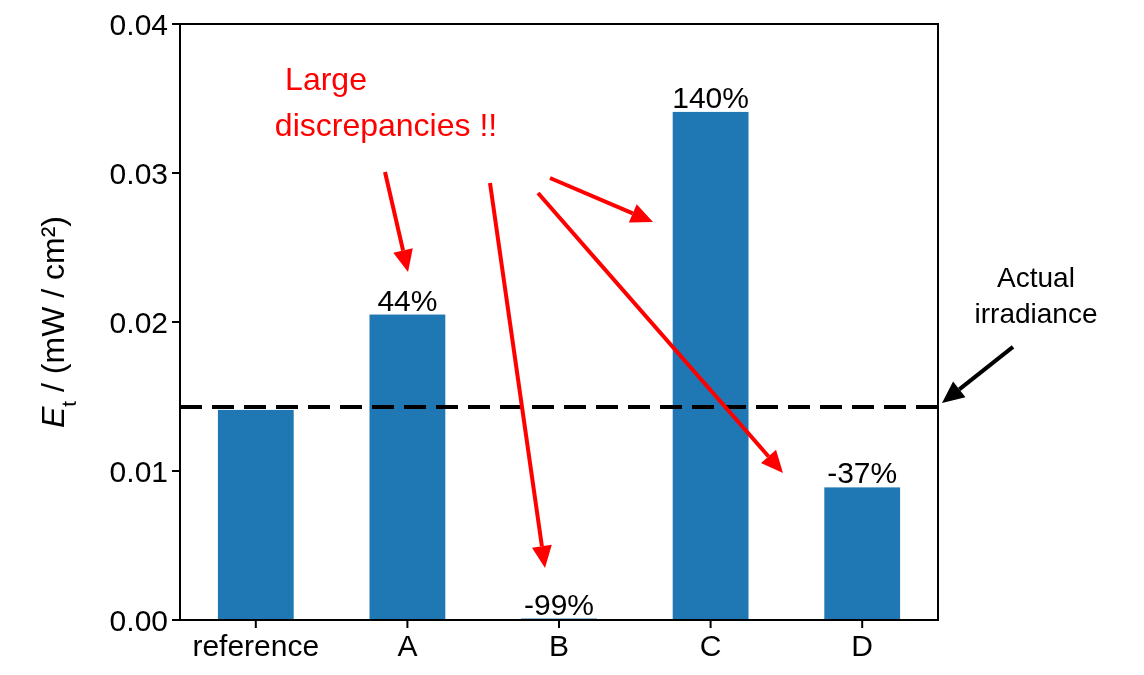 The height and width of the screenshot is (675, 1144). What do you see at coordinates (407, 300) in the screenshot?
I see `annotation: 44%` at bounding box center [407, 300].